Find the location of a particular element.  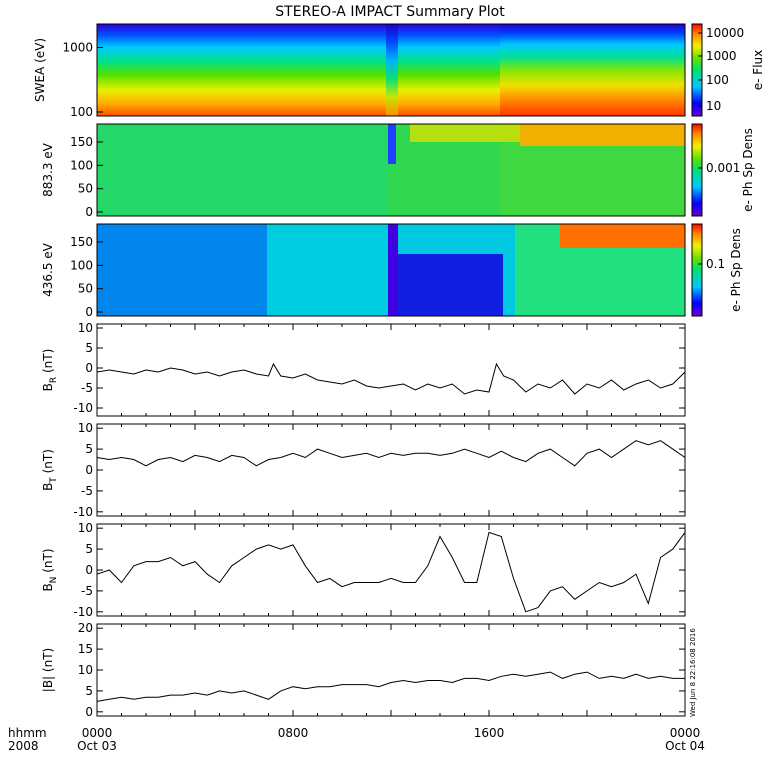

colorbar-tick-label: 100 is located at coordinates (717, 80).